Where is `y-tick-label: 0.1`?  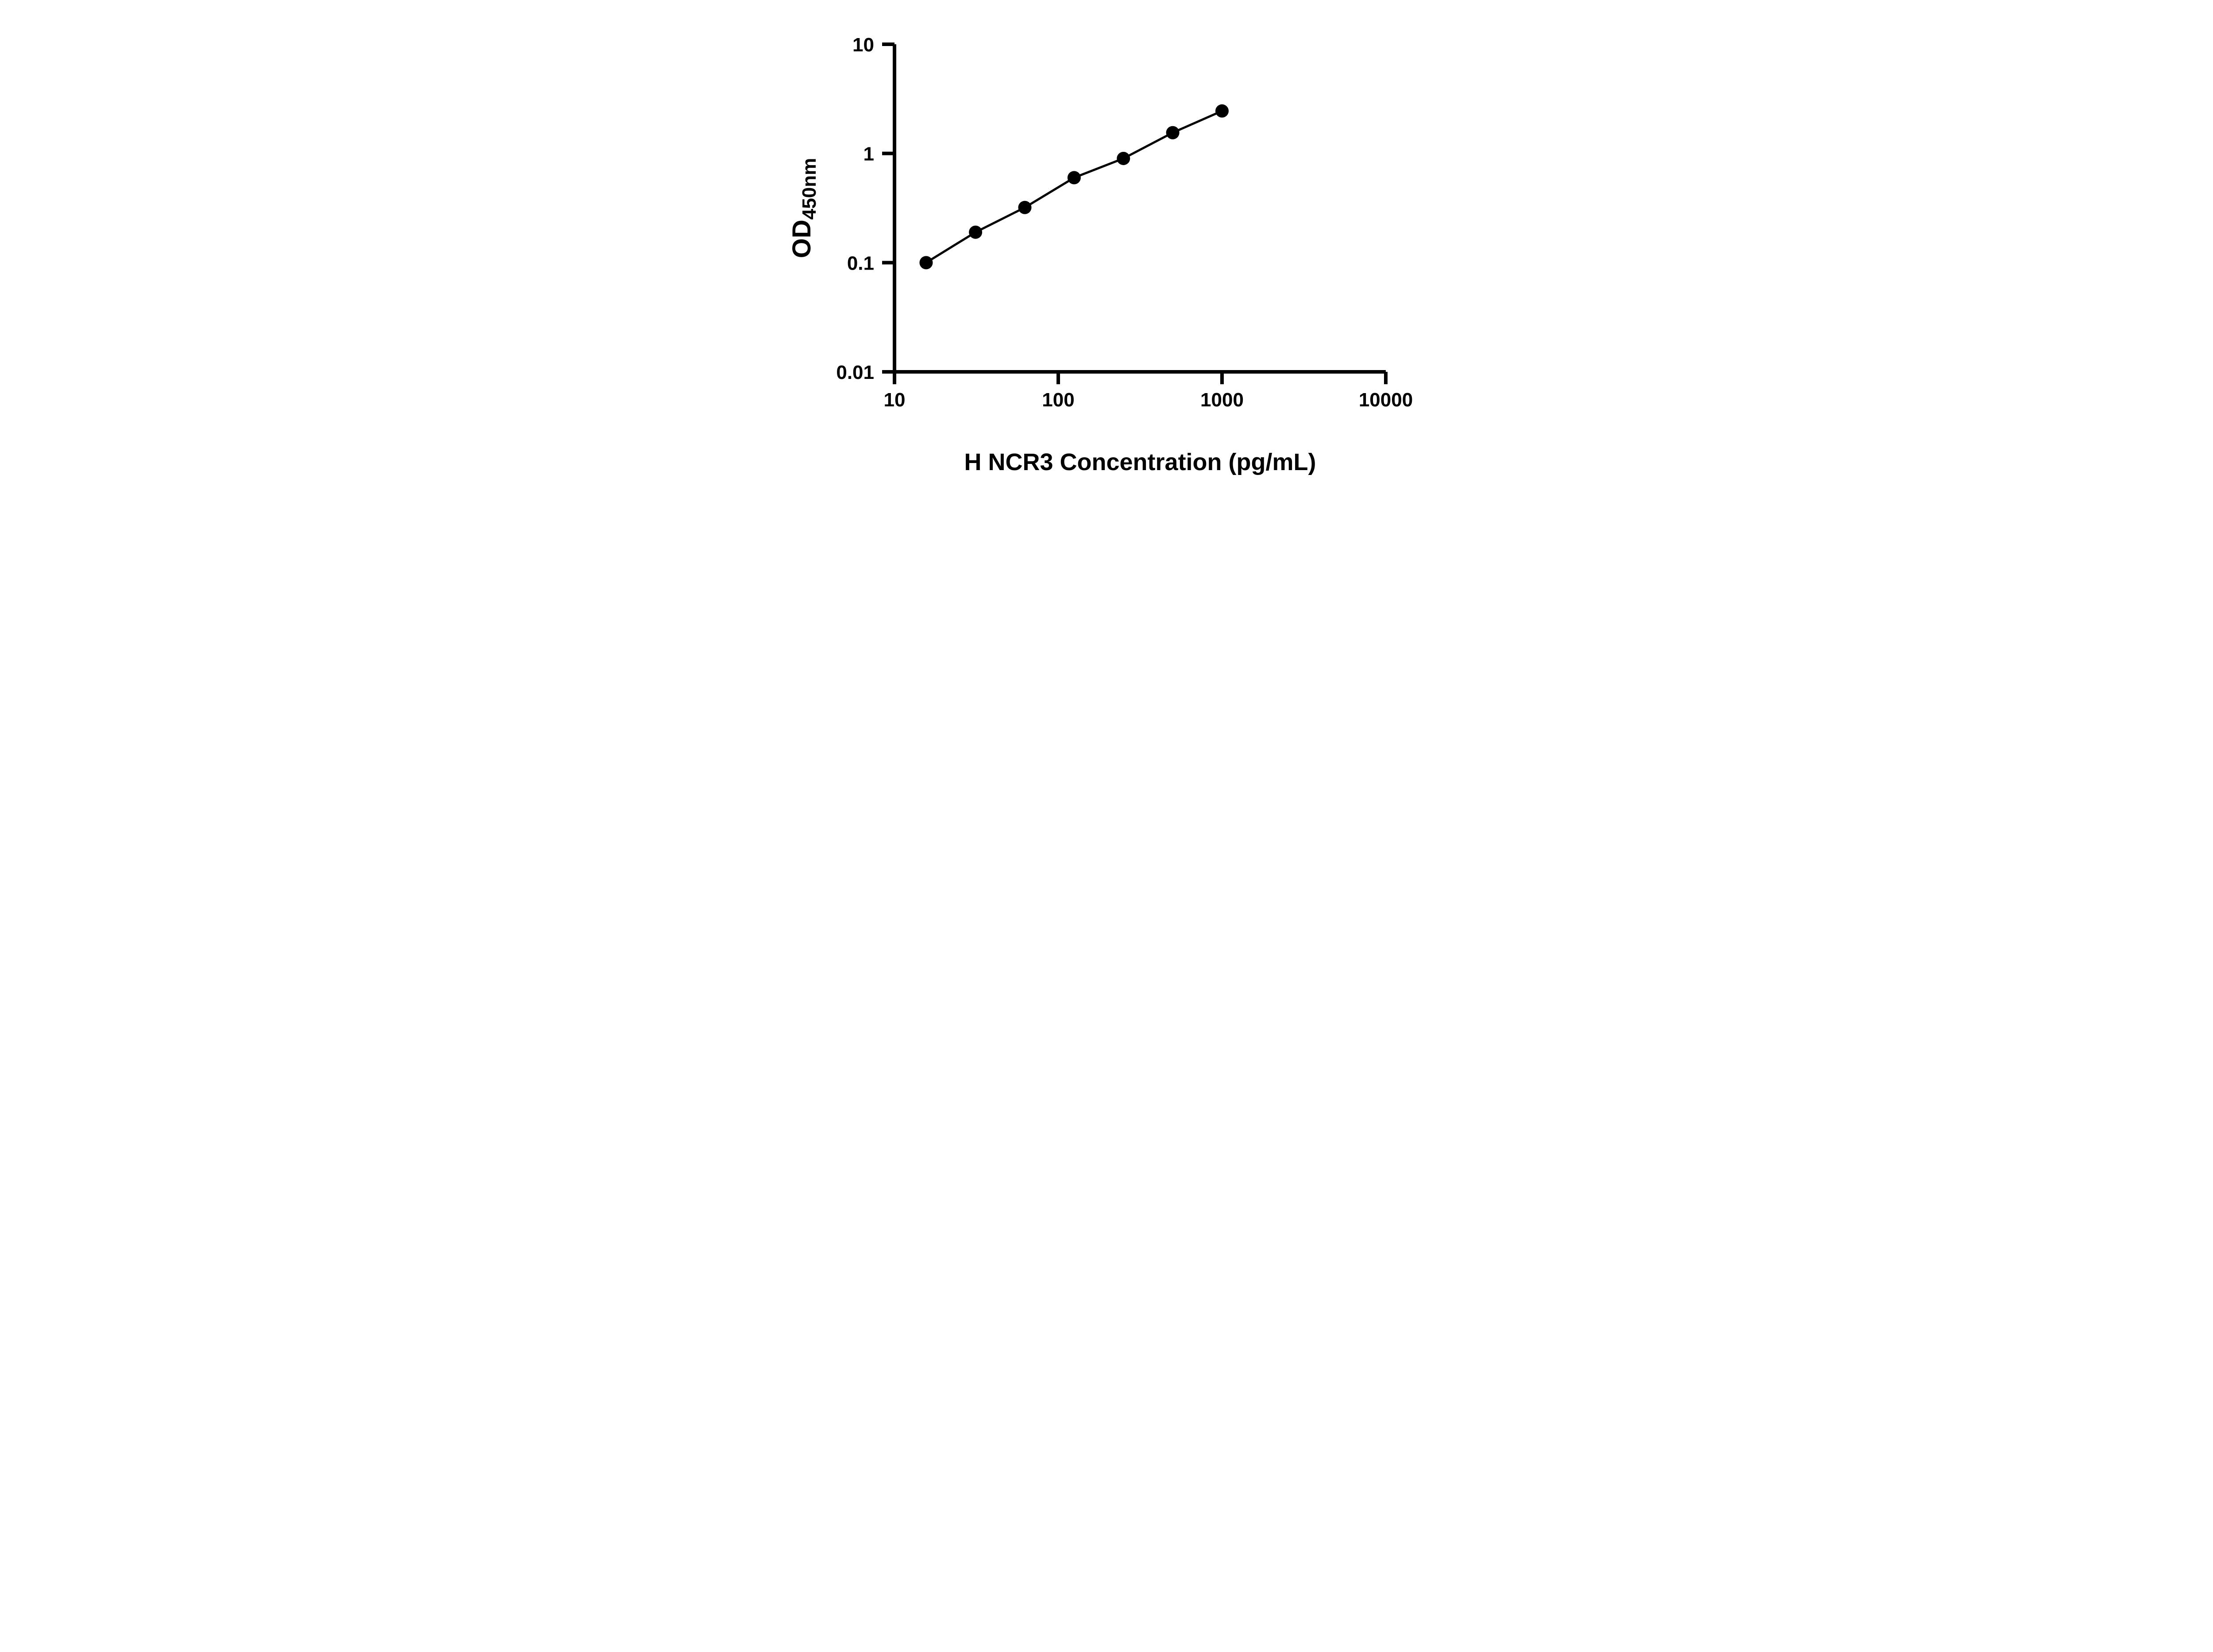
y-tick-label: 0.1 is located at coordinates (860, 263).